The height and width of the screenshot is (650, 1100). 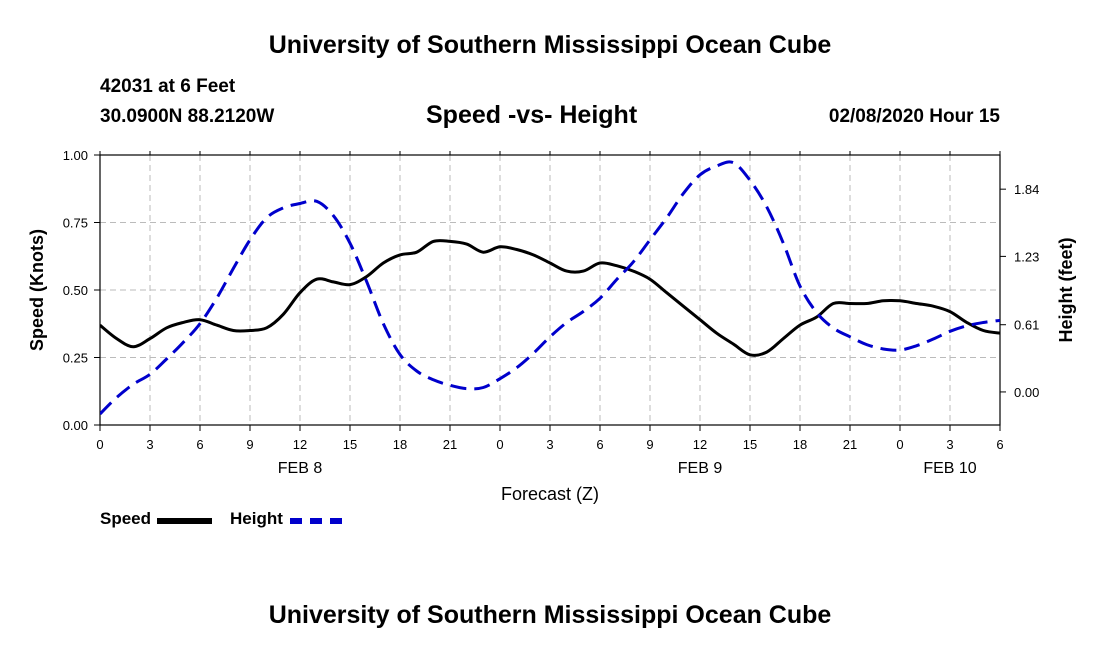 I want to click on coordinates-label: 30.0900N 88.2120W, so click(x=187, y=116).